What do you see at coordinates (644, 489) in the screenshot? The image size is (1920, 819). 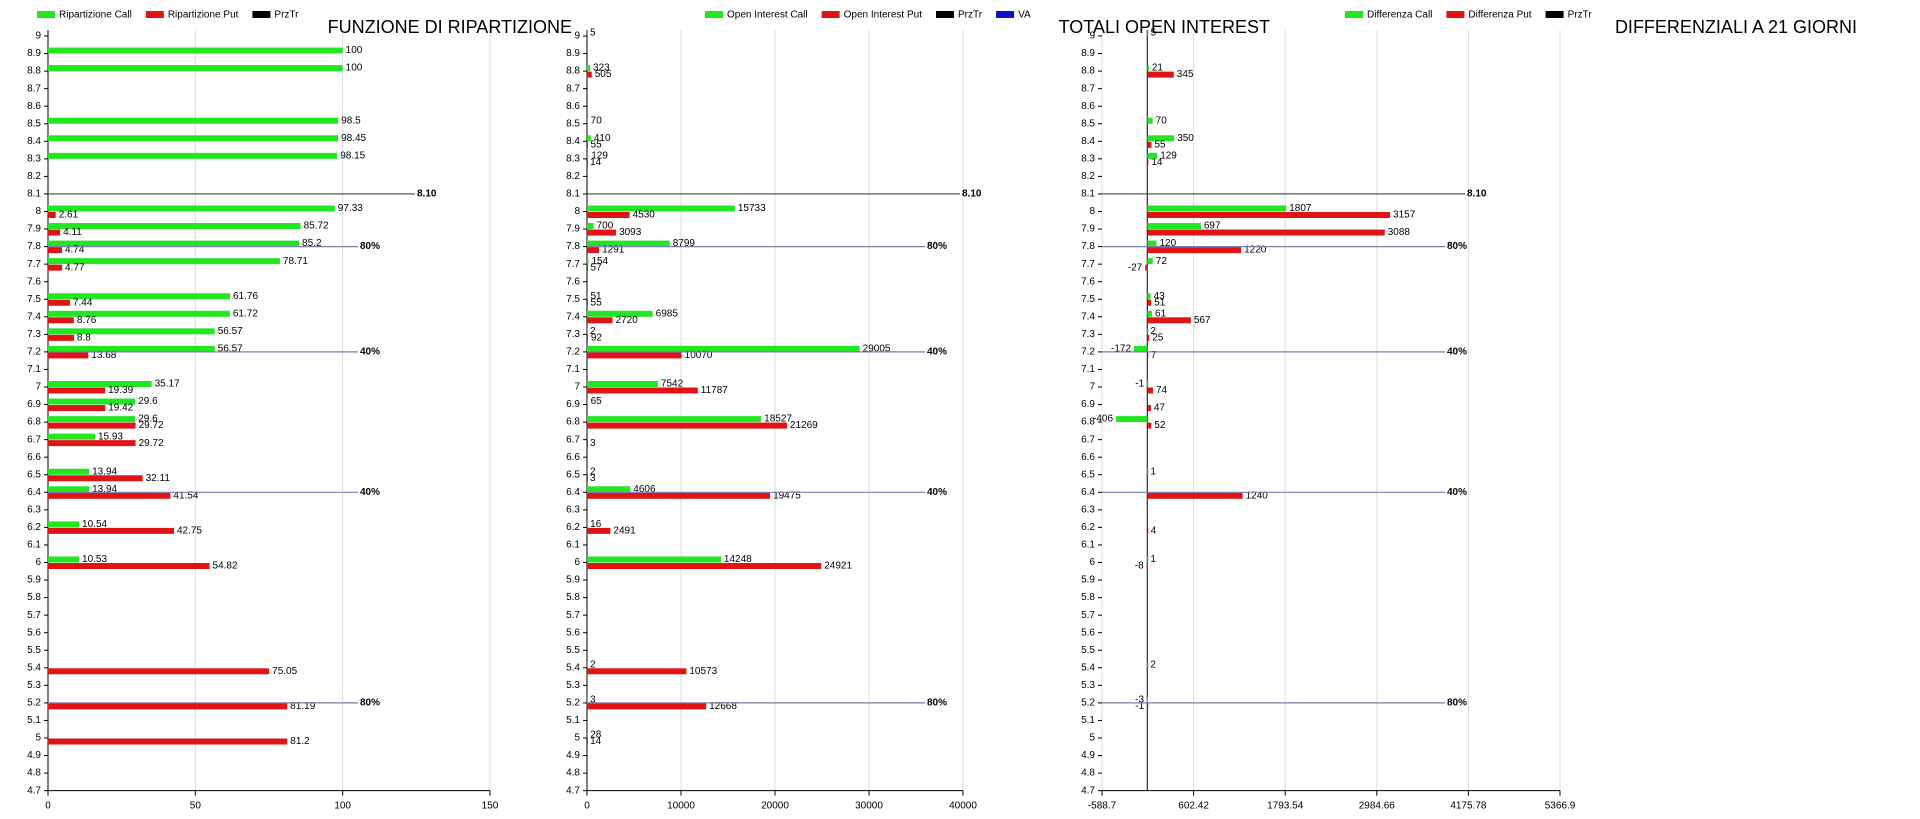 I see `value-label: 4606` at bounding box center [644, 489].